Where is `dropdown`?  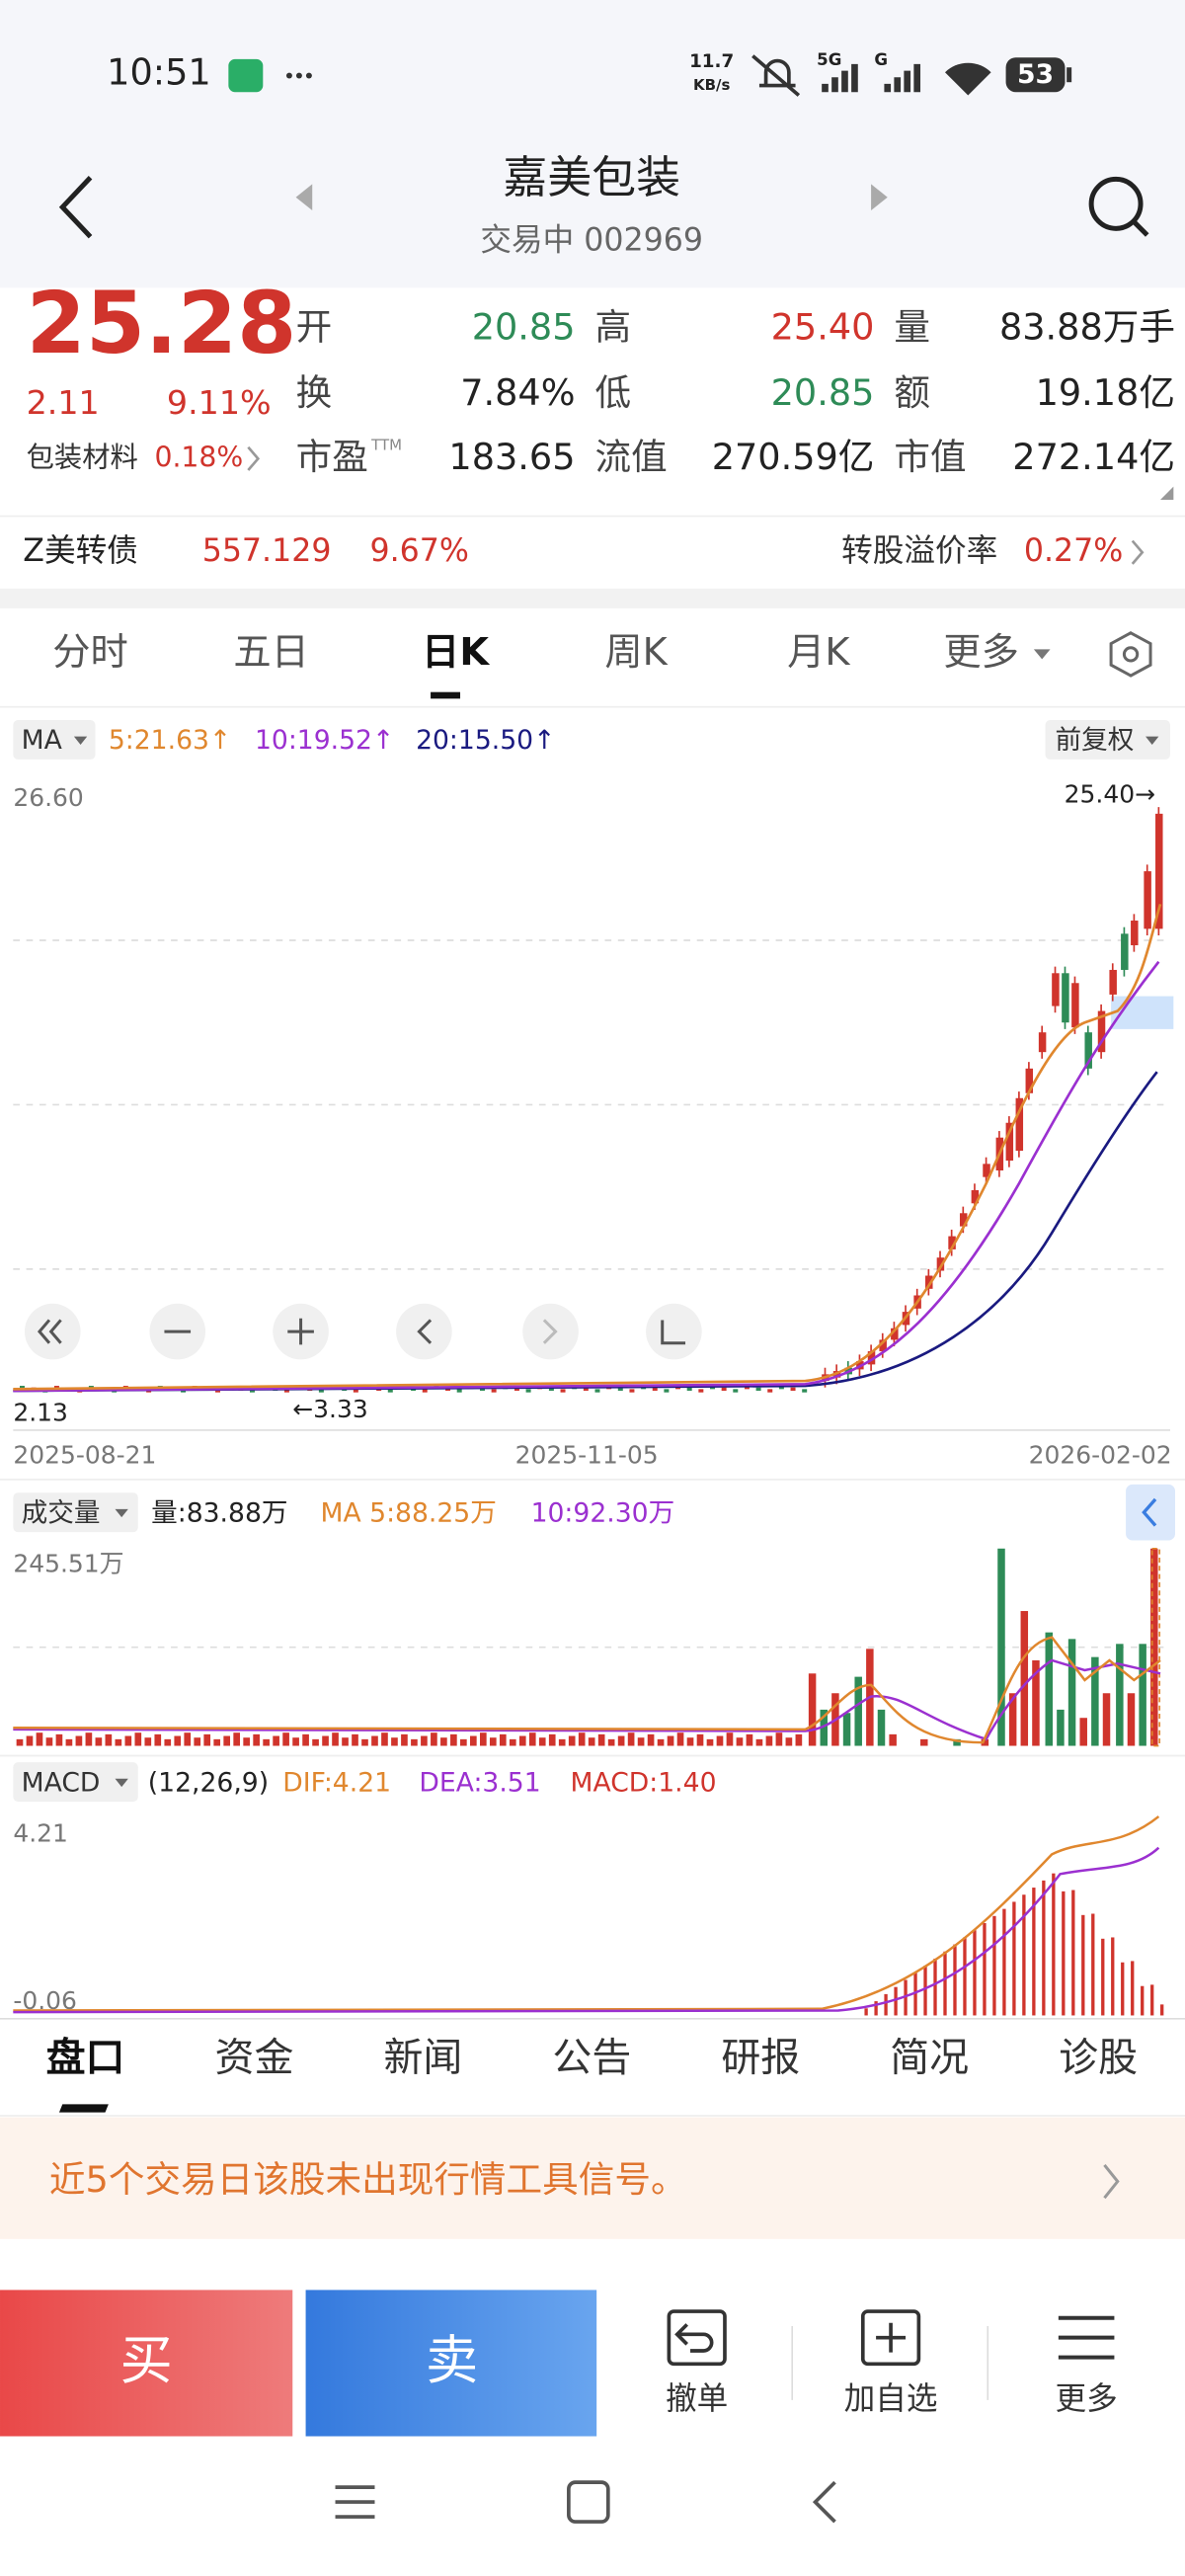
dropdown is located at coordinates (122, 1783).